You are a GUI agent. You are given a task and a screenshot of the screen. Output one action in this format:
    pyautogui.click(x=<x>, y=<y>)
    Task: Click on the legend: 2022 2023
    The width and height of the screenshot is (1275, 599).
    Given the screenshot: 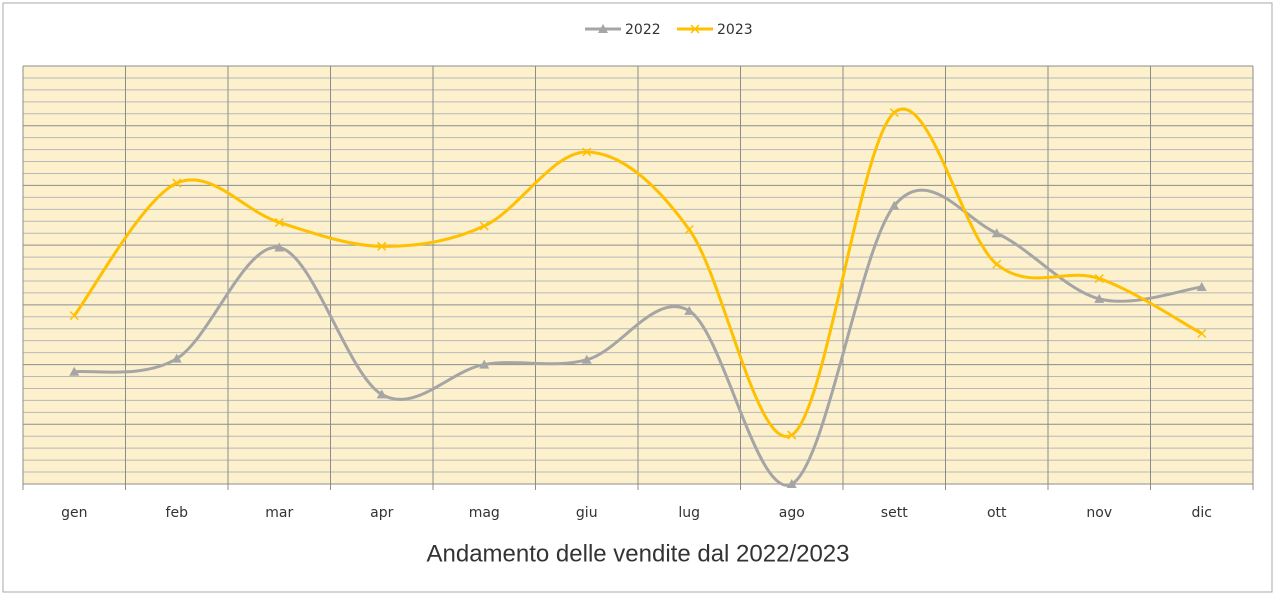 What is the action you would take?
    pyautogui.click(x=669, y=30)
    